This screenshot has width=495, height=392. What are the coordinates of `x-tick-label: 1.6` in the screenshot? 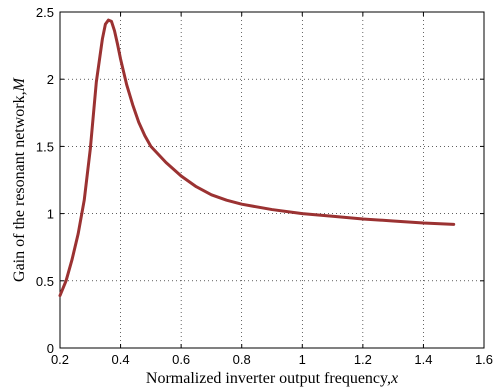 It's located at (484, 359).